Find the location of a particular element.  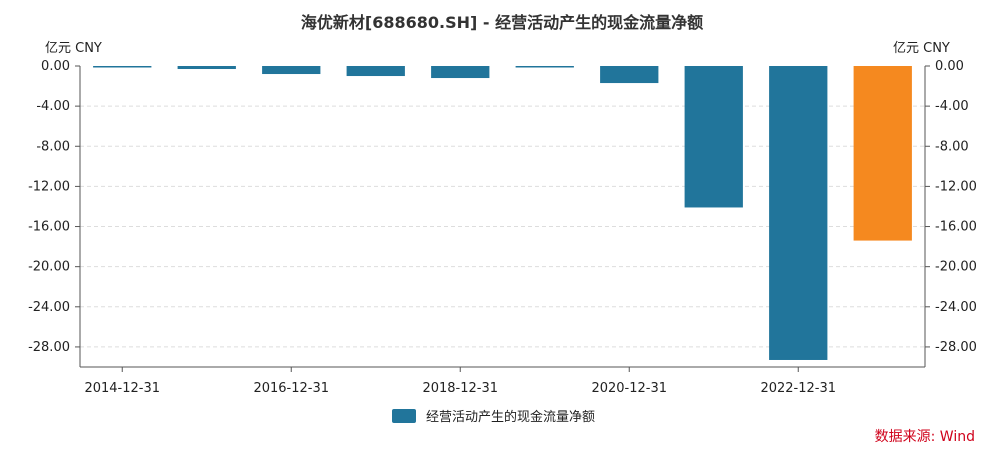

x-tick-label: 2014-12-31 is located at coordinates (122, 388).